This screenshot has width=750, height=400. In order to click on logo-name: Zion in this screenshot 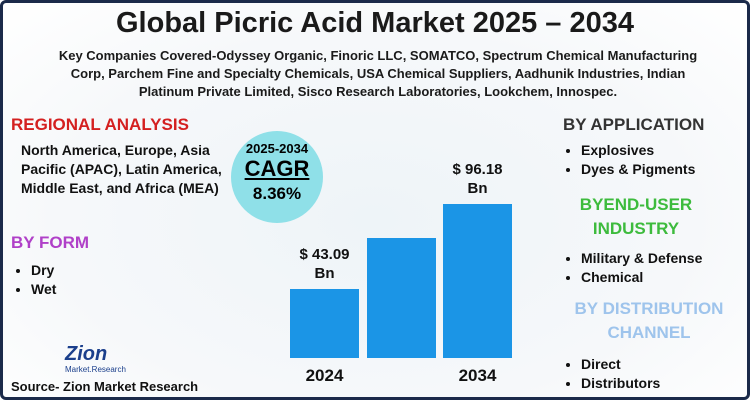, I will do `click(86, 354)`.